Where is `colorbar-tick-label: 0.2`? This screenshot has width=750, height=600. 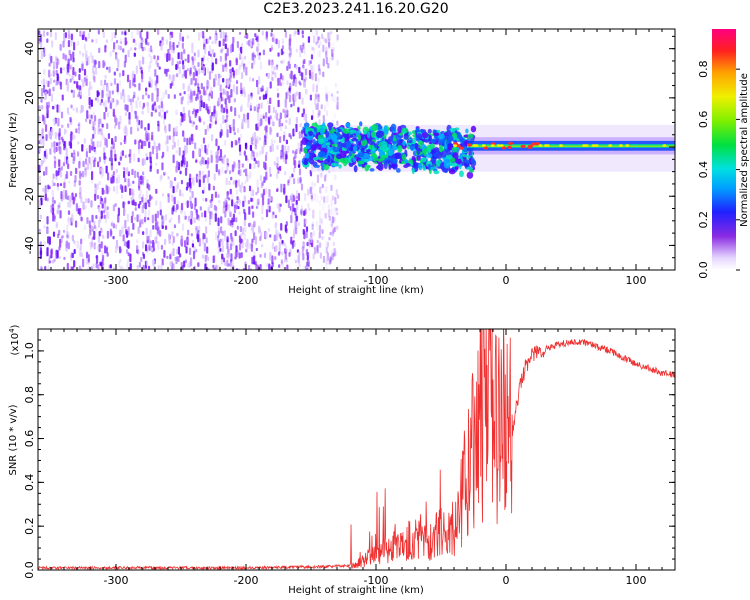
colorbar-tick-label: 0.2 is located at coordinates (703, 220).